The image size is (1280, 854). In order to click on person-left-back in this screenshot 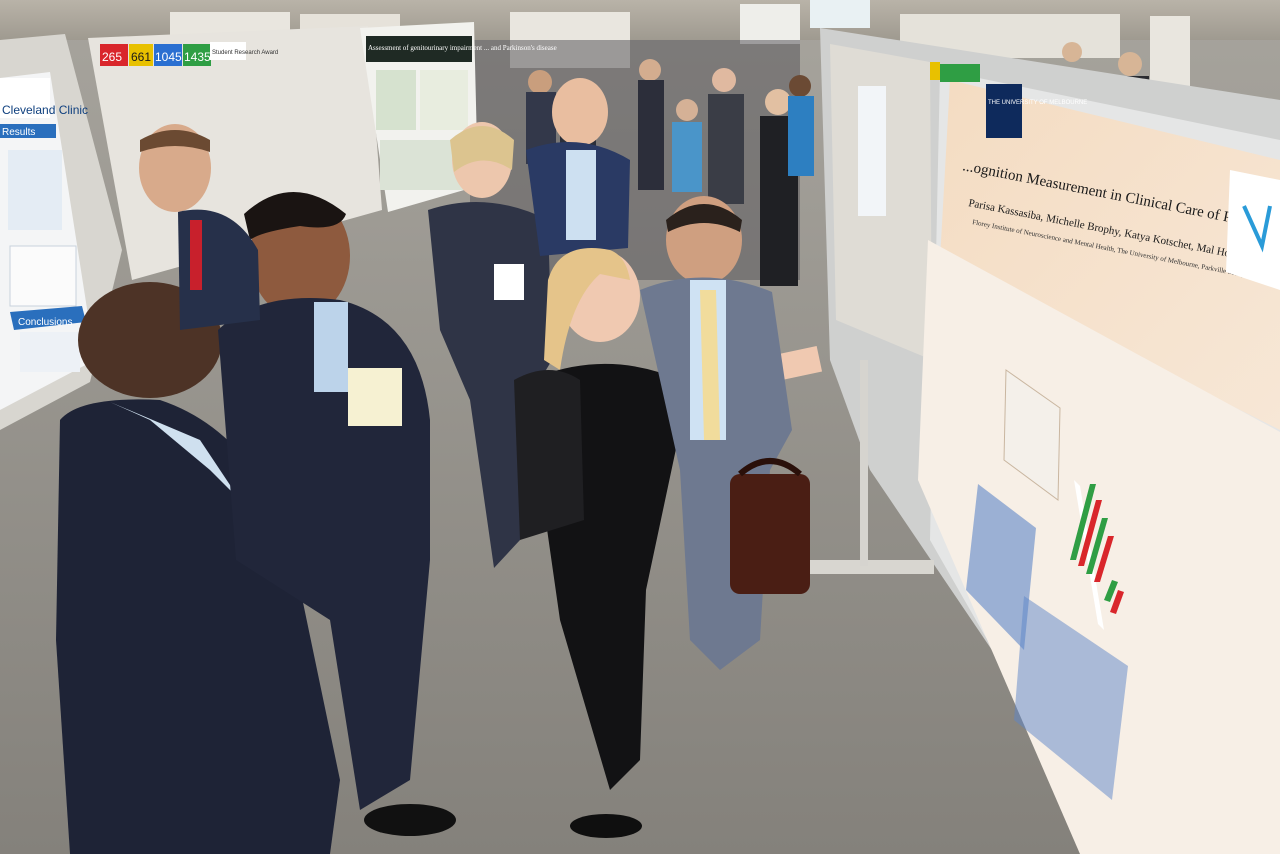, I will do `click(199, 227)`.